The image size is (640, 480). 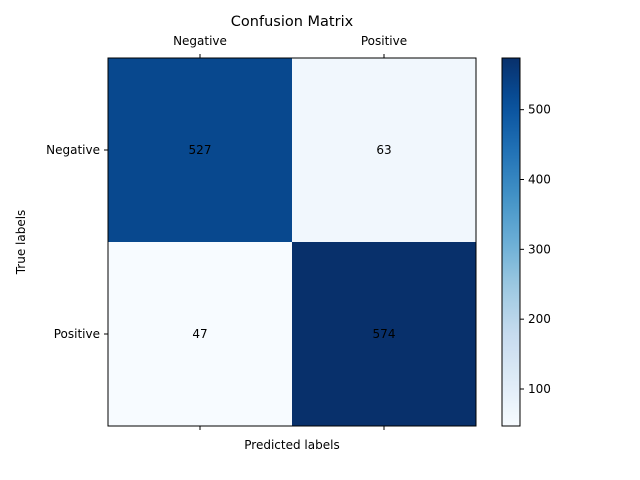 What do you see at coordinates (539, 249) in the screenshot?
I see `colorbar-tick-label: 300` at bounding box center [539, 249].